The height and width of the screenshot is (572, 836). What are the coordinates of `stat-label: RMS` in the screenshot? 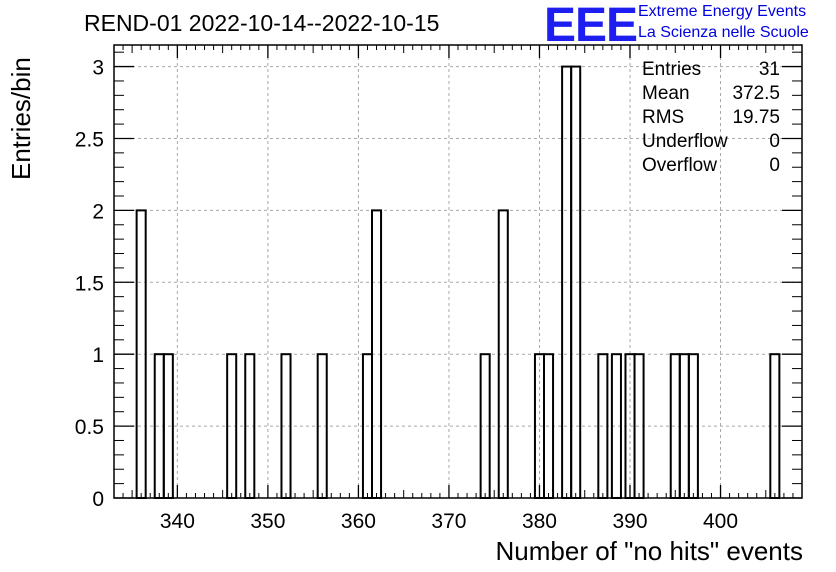 It's located at (663, 117).